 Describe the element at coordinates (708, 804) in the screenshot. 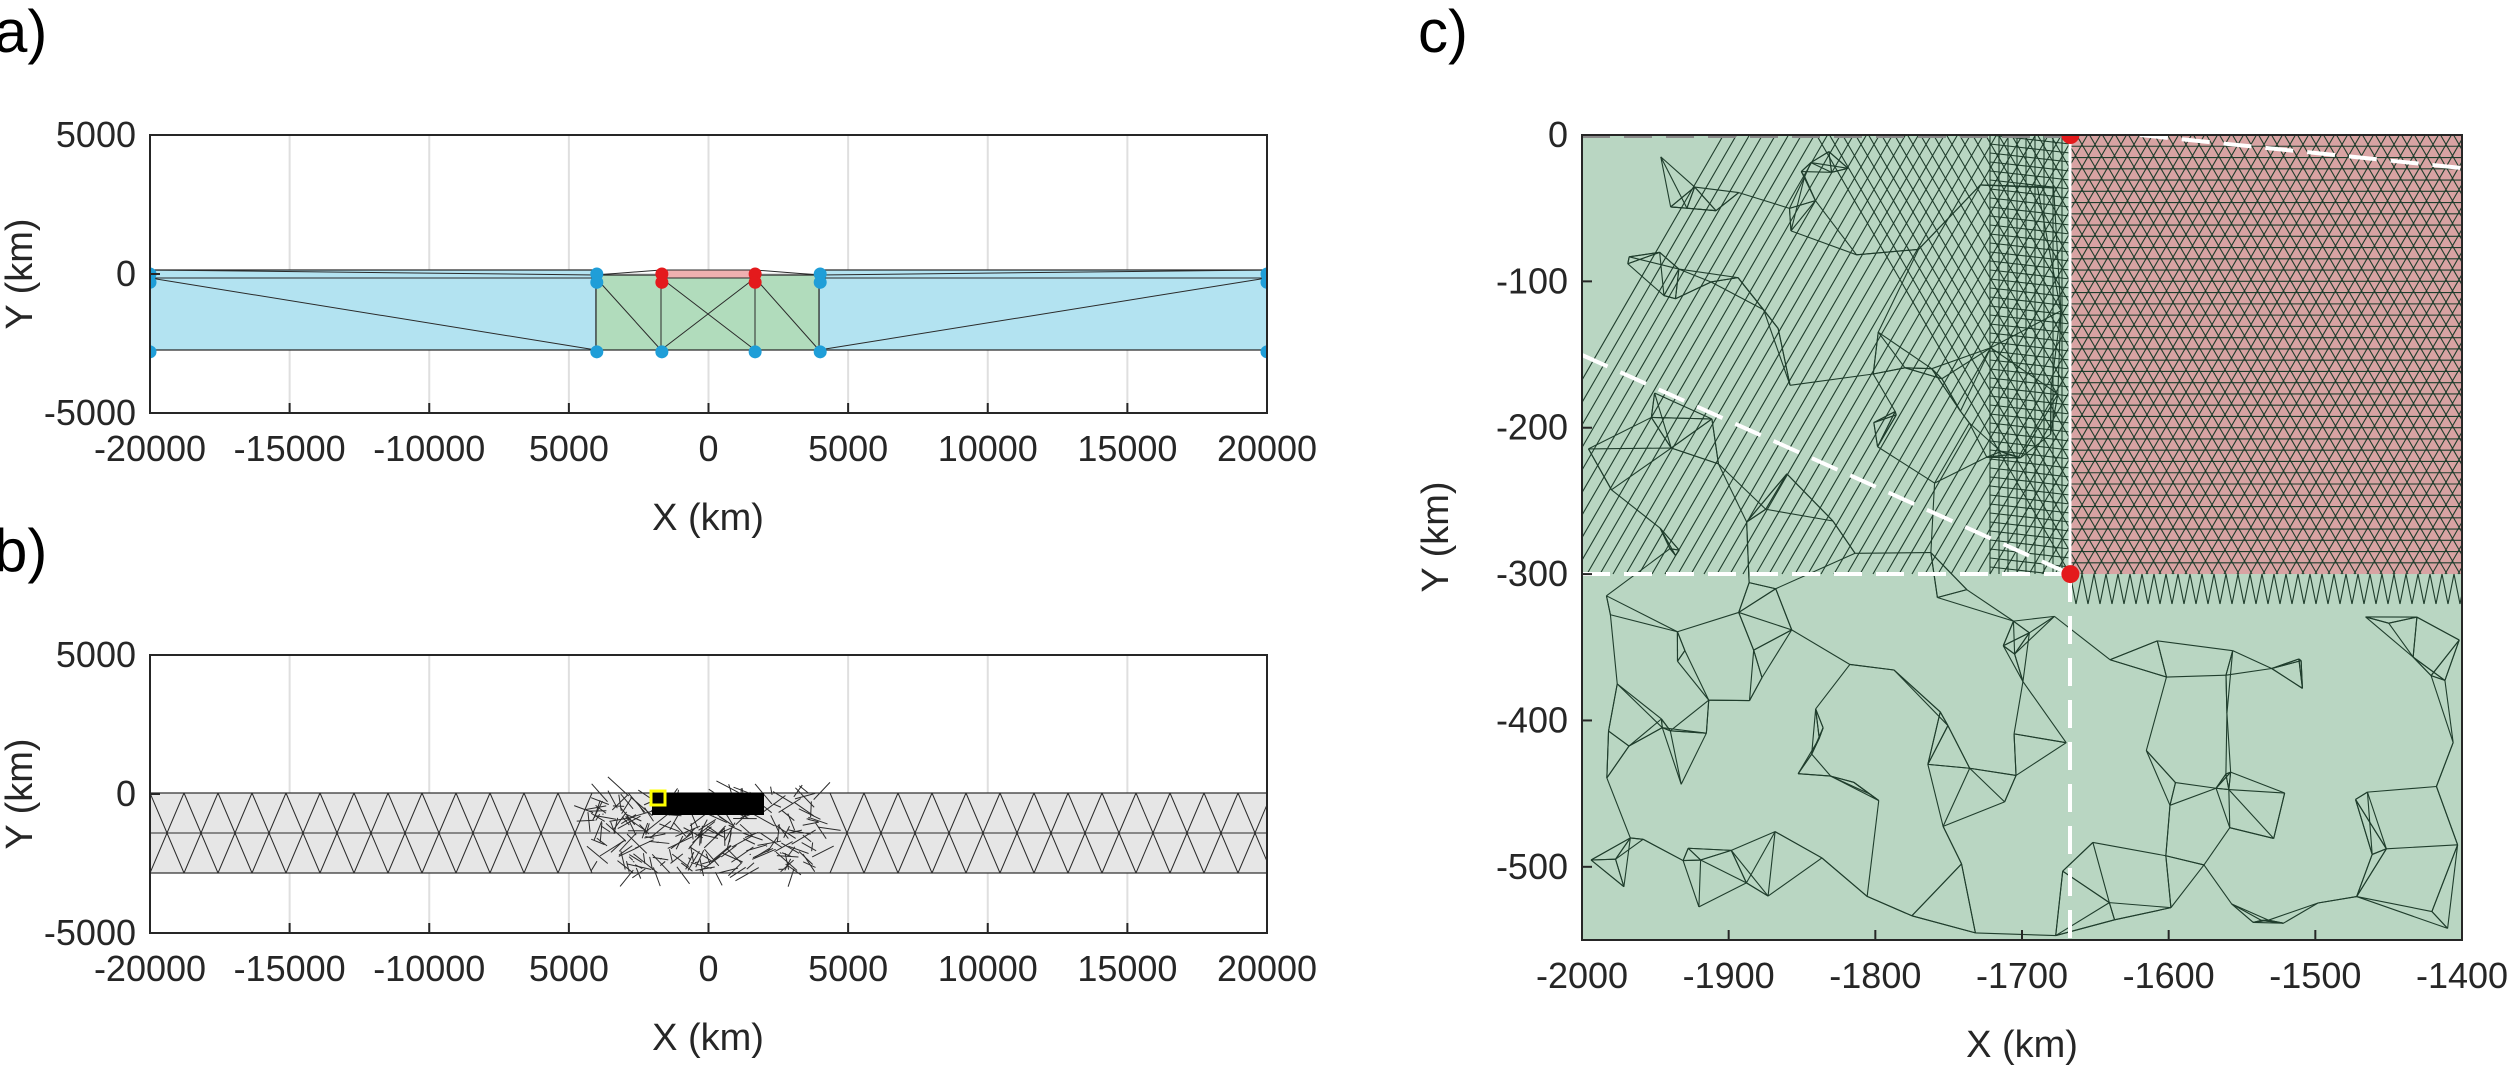

I see `refined-mesh-block` at that location.